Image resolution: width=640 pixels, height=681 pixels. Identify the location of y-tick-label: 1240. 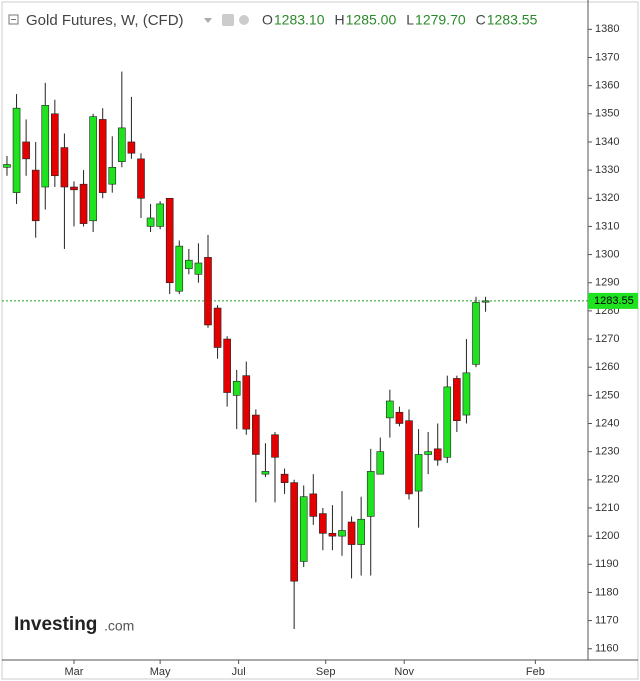
(607, 423).